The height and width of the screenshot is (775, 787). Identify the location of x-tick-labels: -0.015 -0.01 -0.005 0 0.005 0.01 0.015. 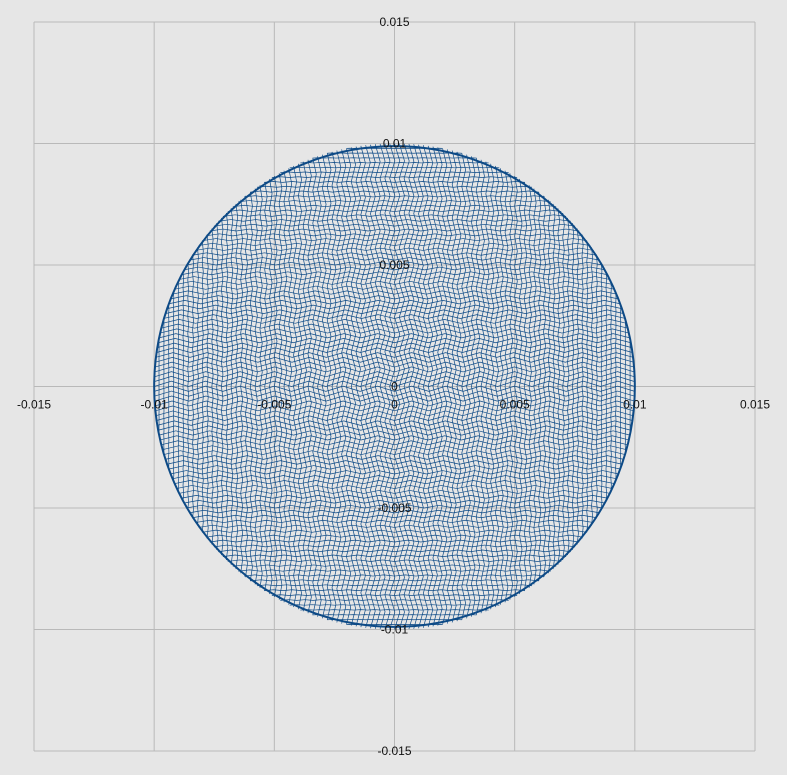
(393, 405).